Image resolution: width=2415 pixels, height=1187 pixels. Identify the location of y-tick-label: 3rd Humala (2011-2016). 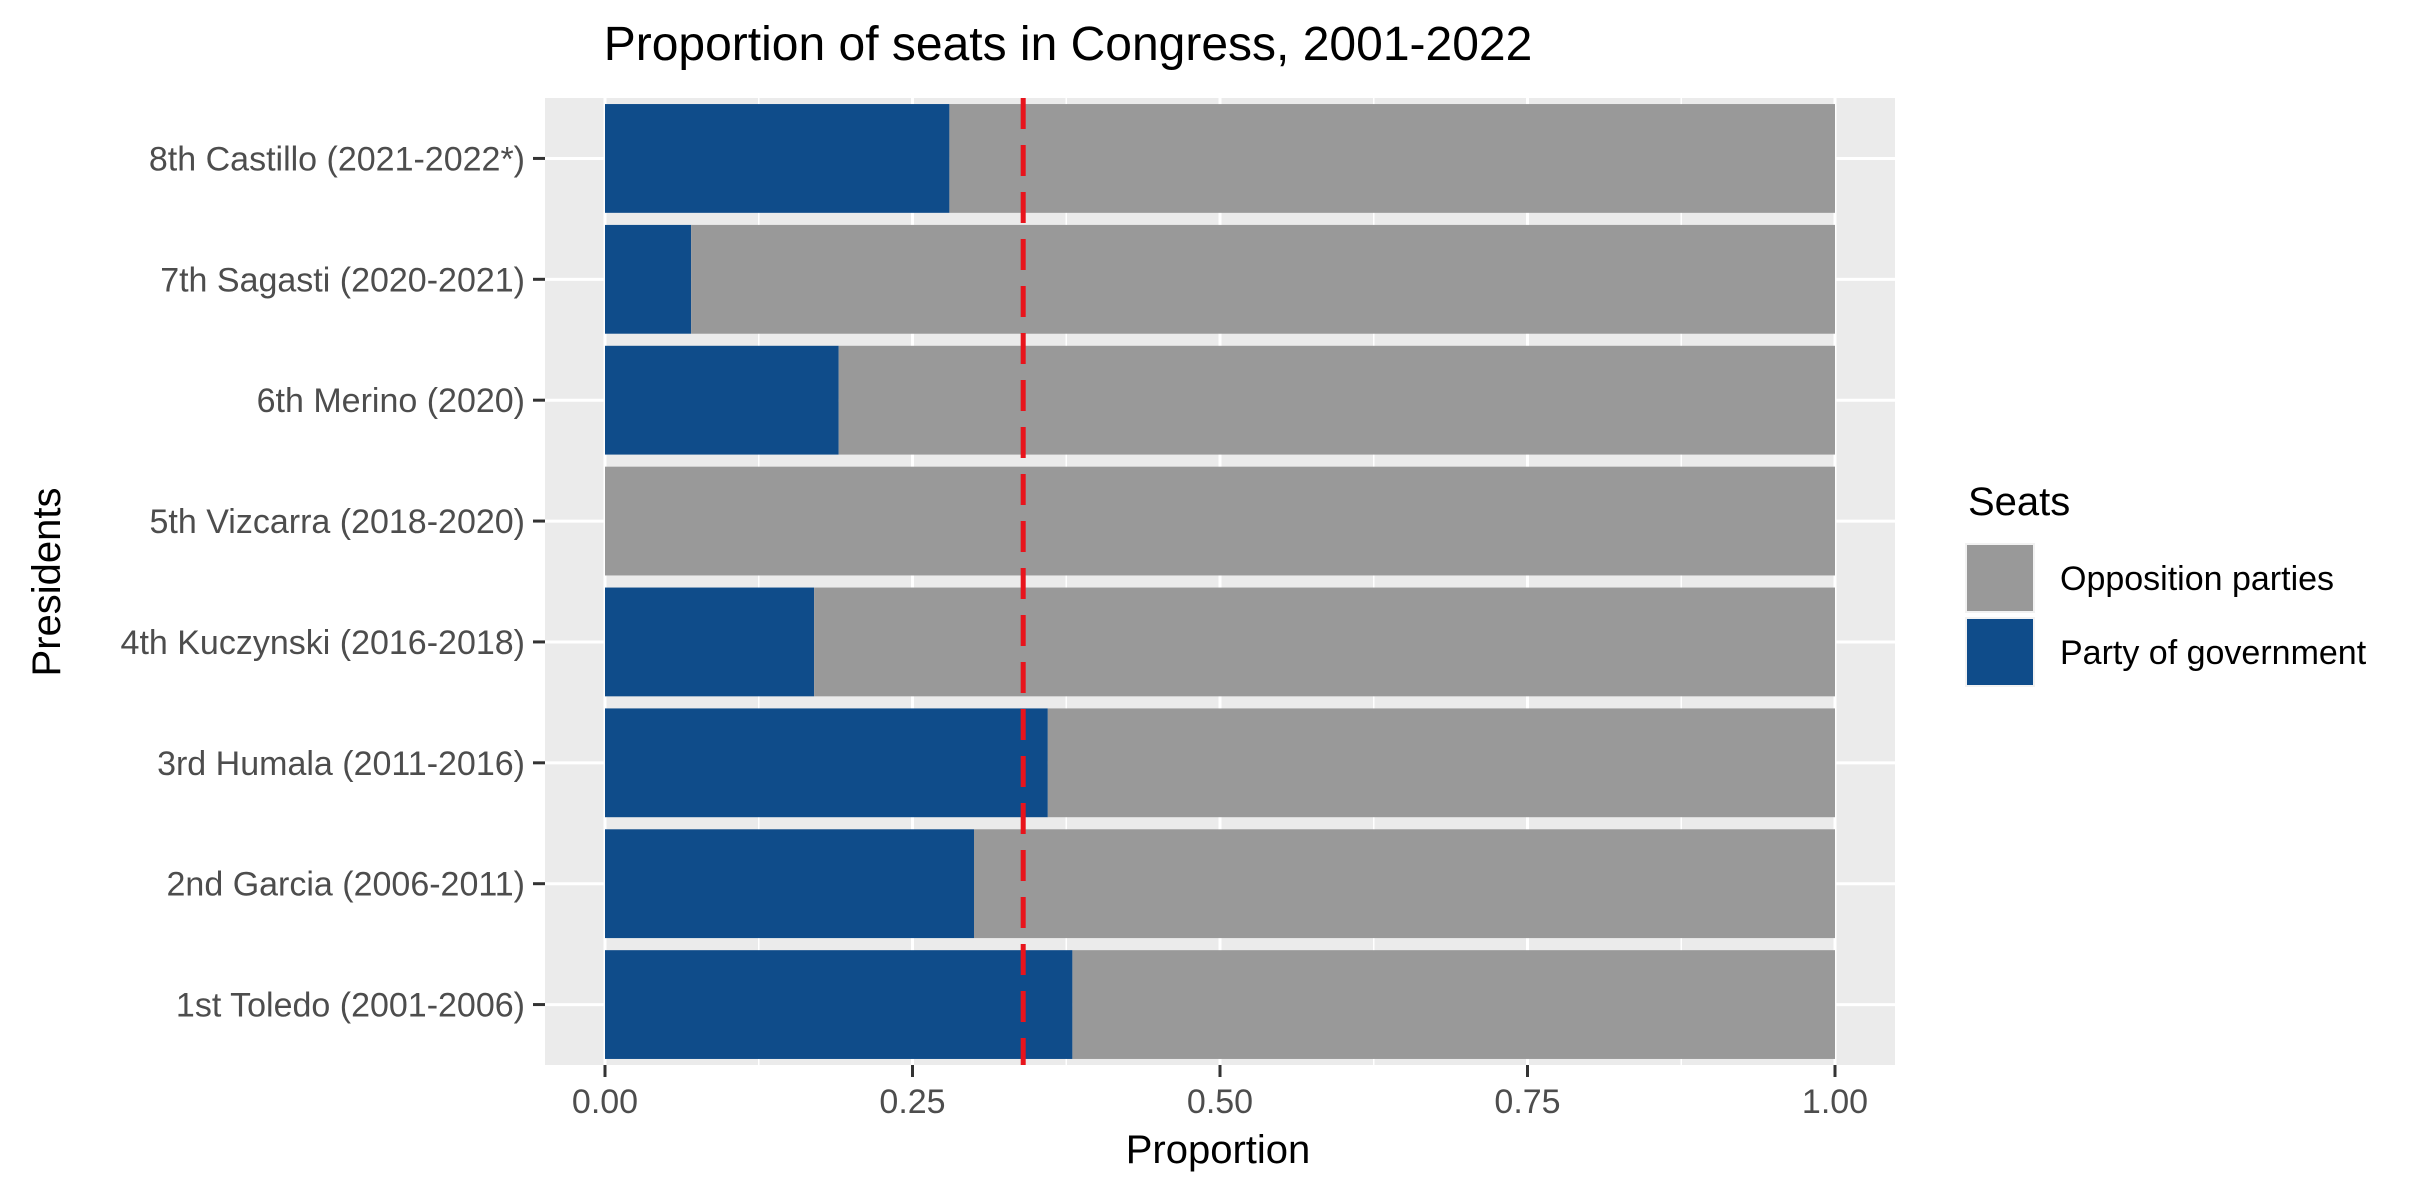
(341, 764).